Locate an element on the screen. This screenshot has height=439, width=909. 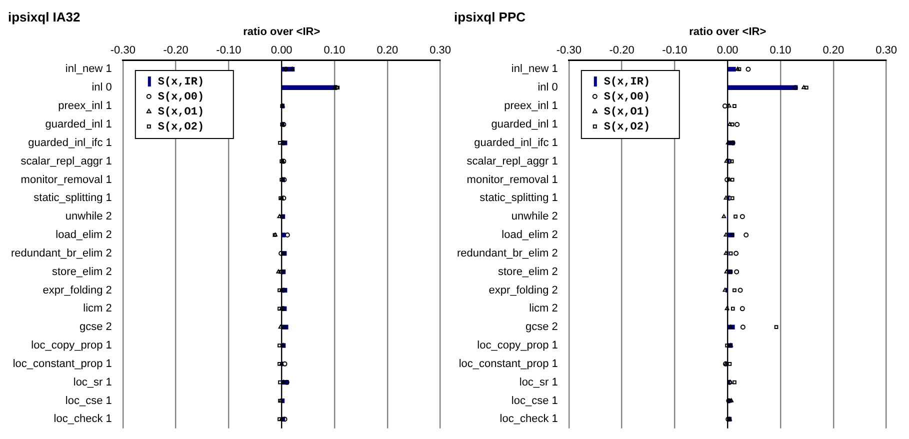
chart-title: ipsixql PPC is located at coordinates (490, 16).